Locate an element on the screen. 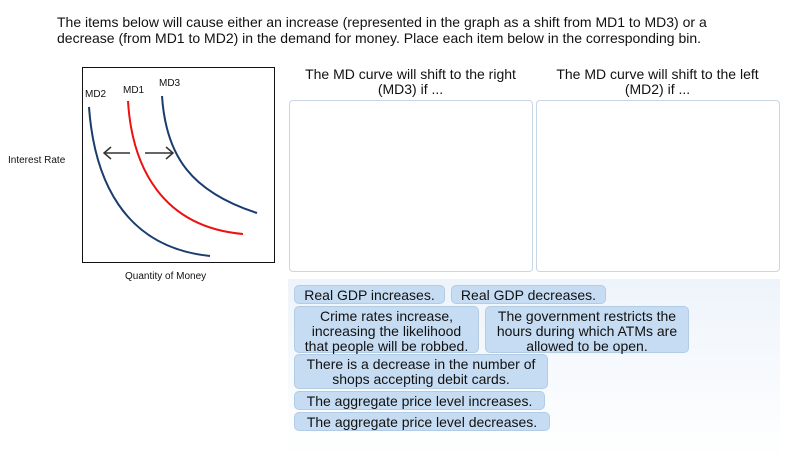 The height and width of the screenshot is (464, 801). right-arrow-icon is located at coordinates (160, 153).